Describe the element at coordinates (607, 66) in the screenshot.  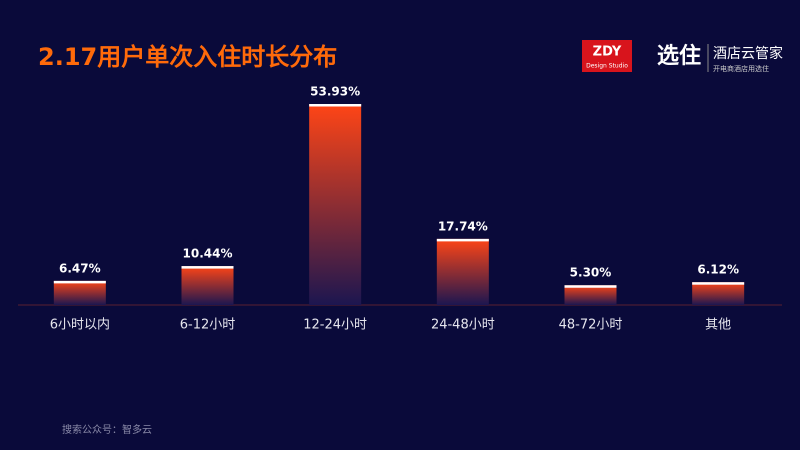
I see `zdy-sub: Design Studio` at that location.